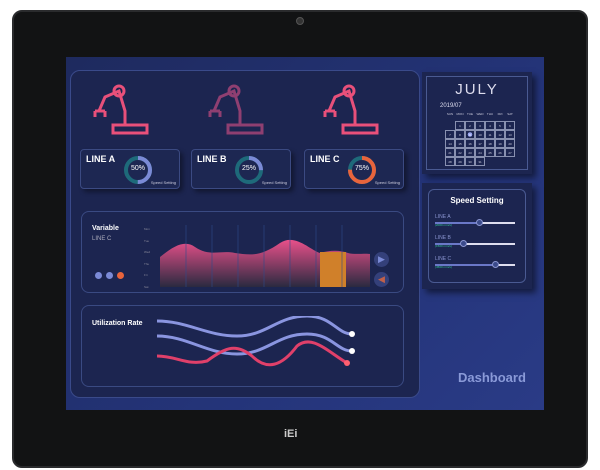 Image resolution: width=600 pixels, height=470 pixels. Describe the element at coordinates (490, 114) in the screenshot. I see `weekday-label: THU` at that location.